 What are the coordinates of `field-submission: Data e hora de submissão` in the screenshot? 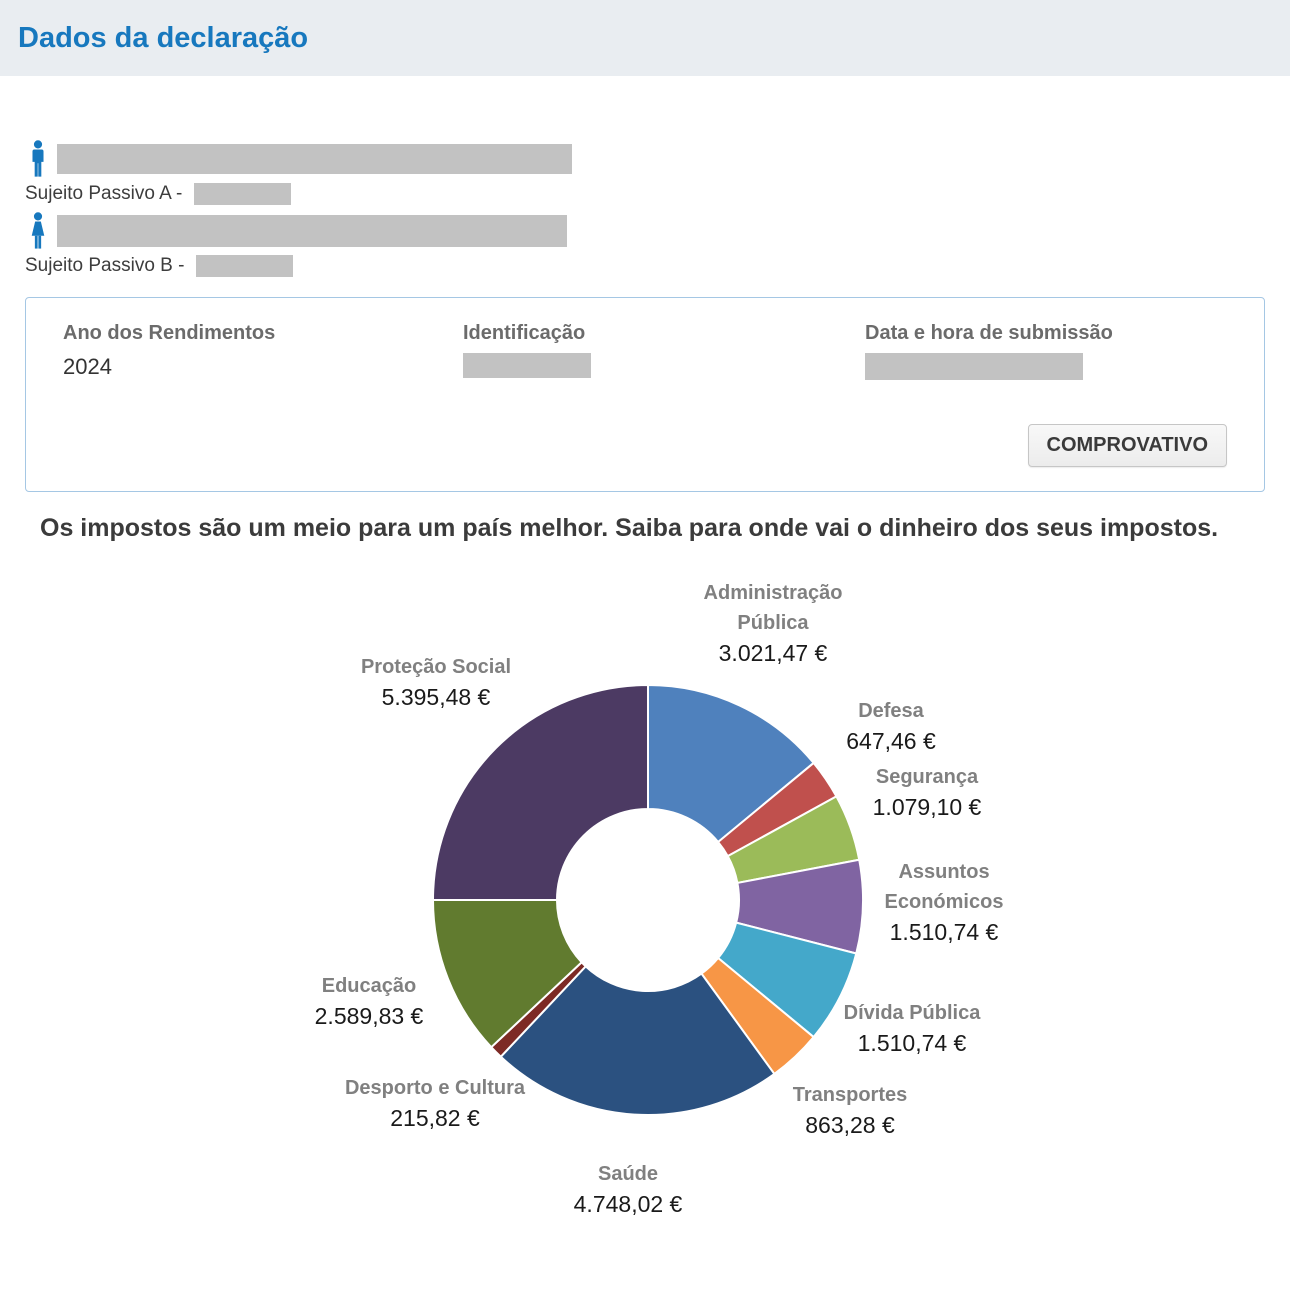 It's located at (1046, 351).